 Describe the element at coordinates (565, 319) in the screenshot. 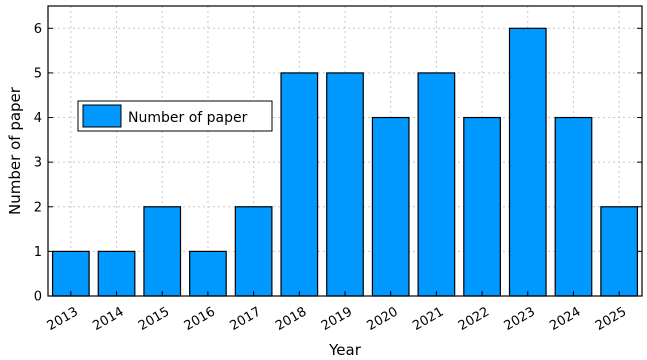

I see `x-tick-label: 2024` at that location.